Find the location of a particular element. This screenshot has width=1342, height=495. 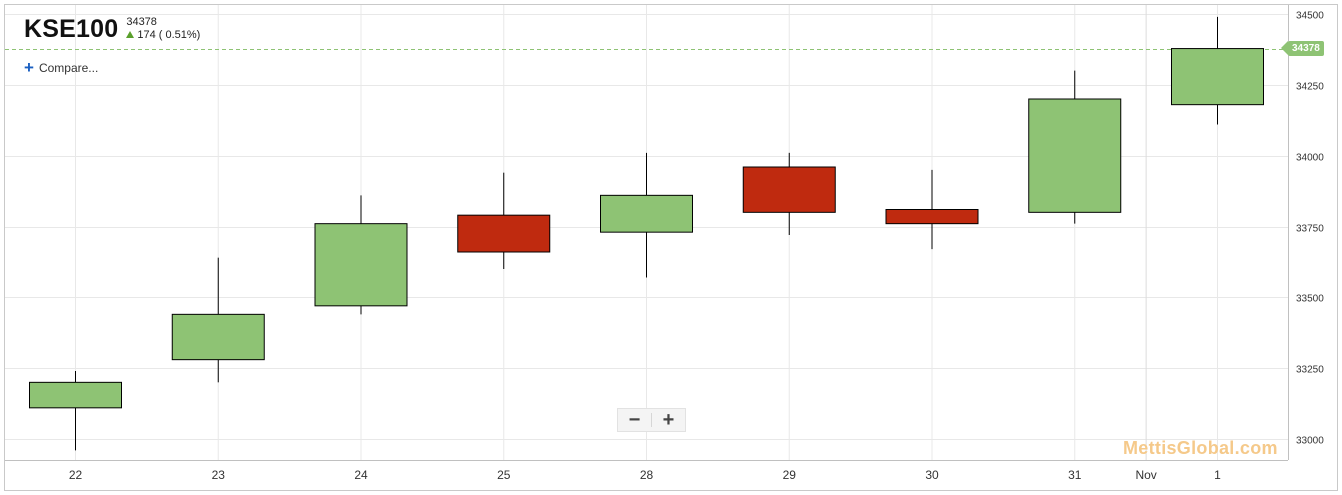

y-tick-label: 33000 is located at coordinates (1310, 441).